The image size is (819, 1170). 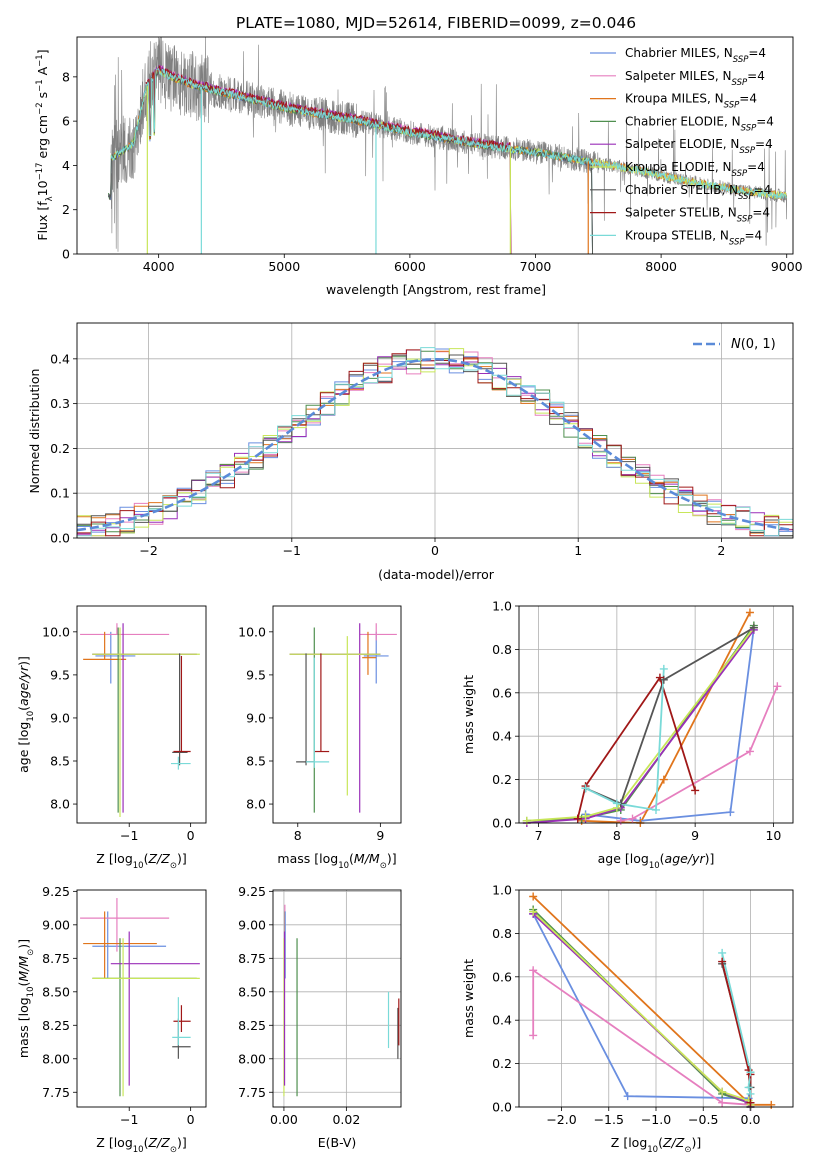 I want to click on y-tick-label: 0.8, so click(x=502, y=649).